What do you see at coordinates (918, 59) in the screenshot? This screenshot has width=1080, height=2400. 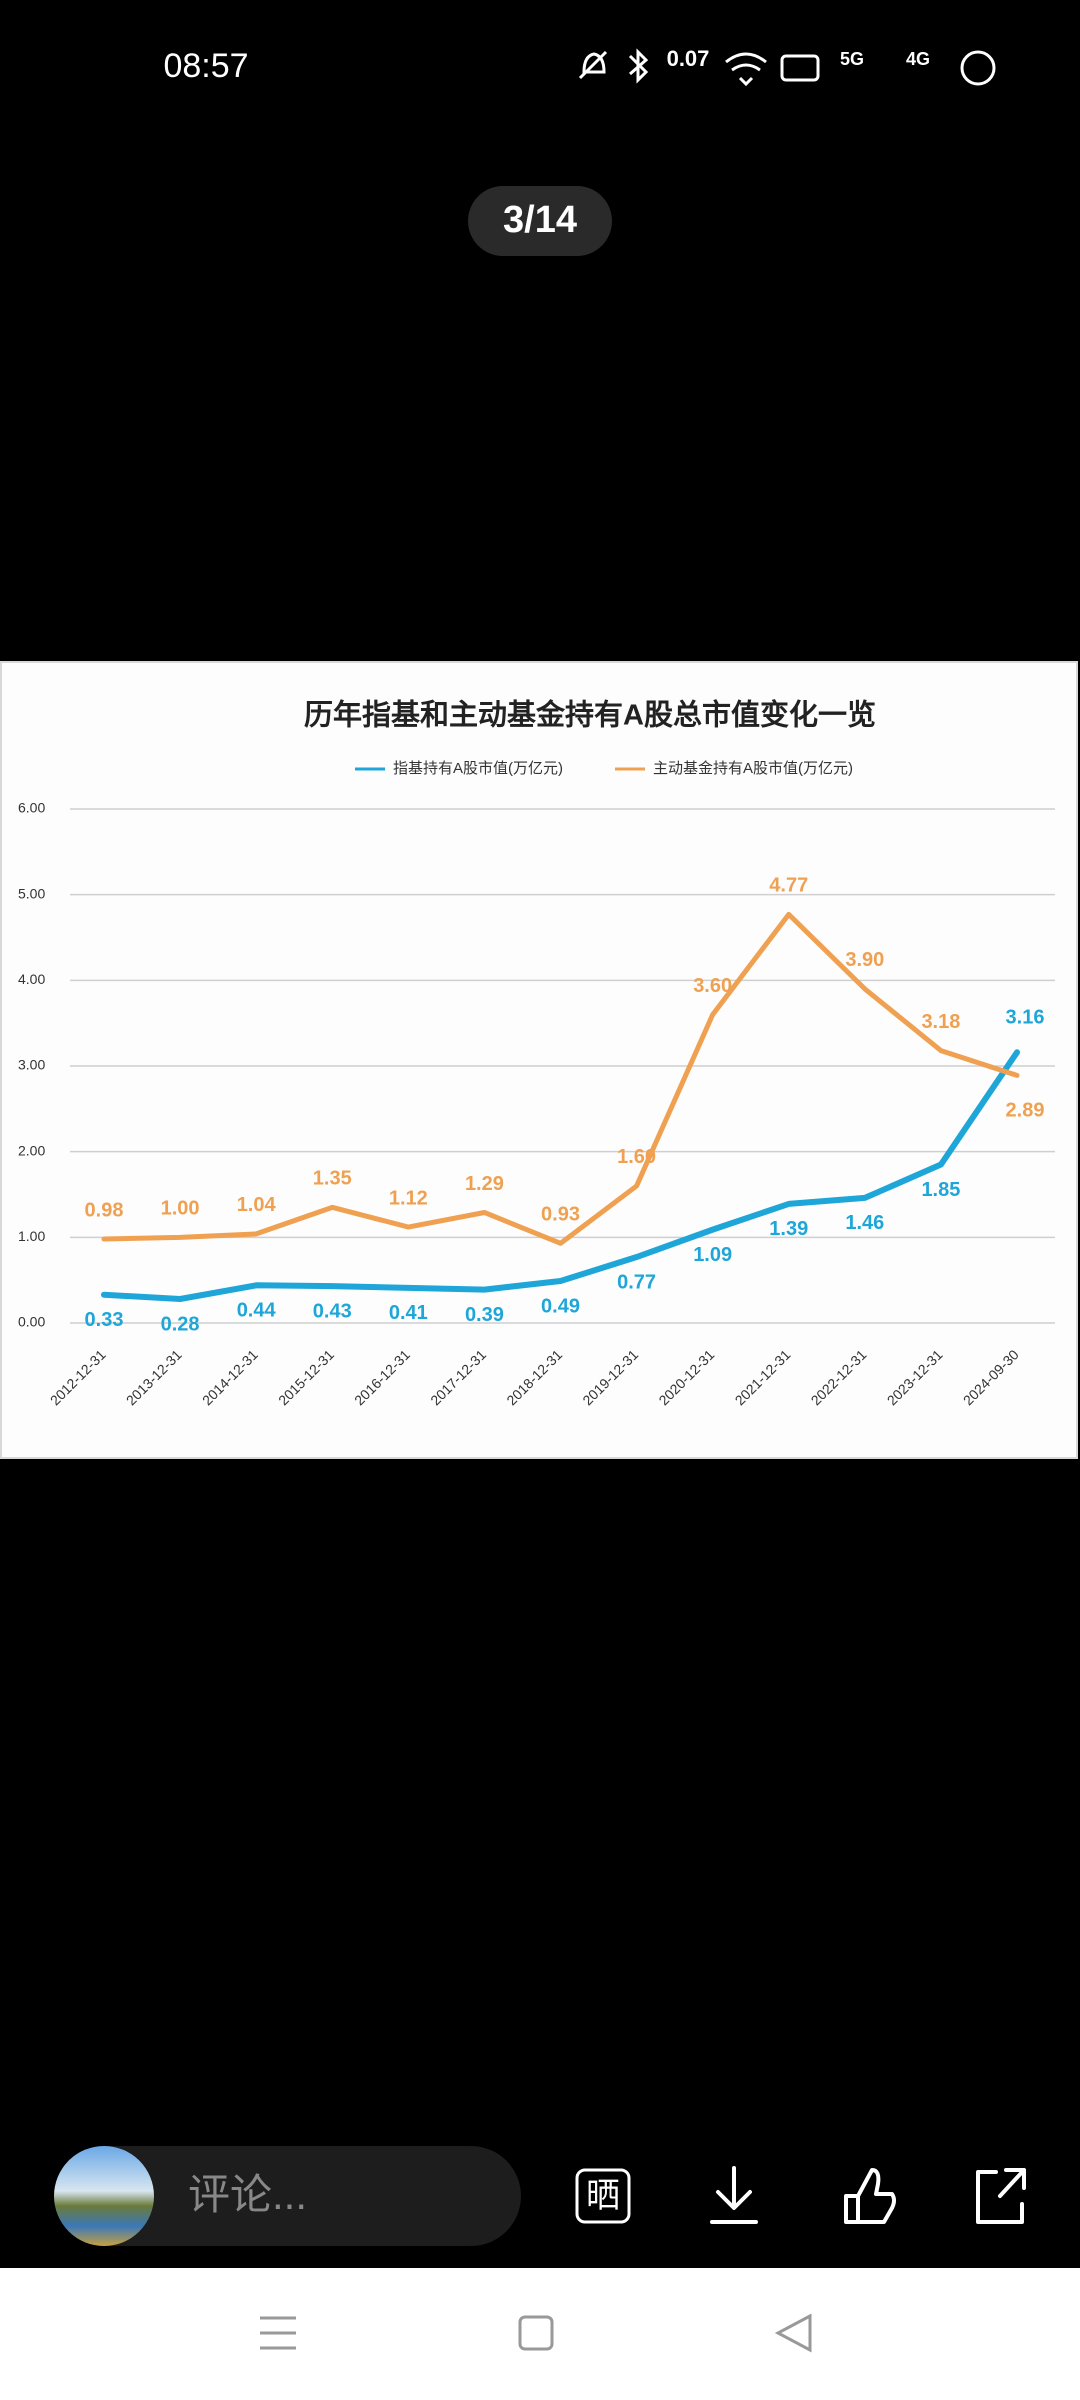 I see `status-net: 4G` at bounding box center [918, 59].